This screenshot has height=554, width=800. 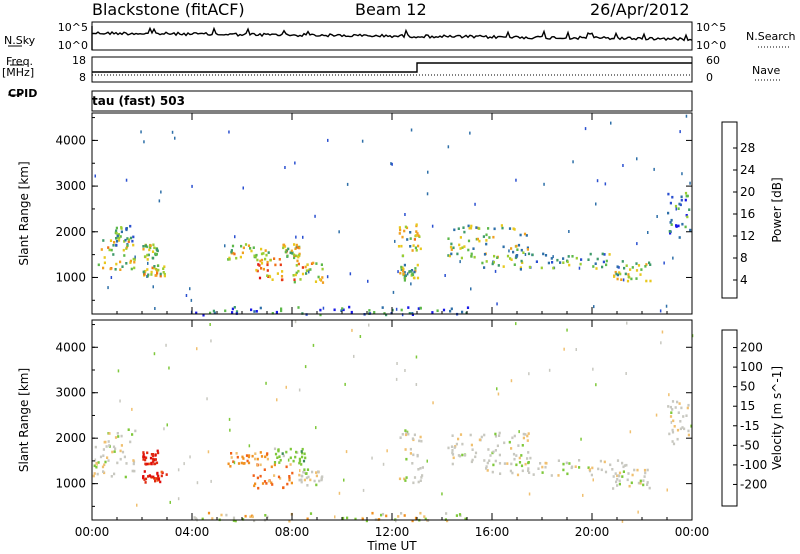 I want to click on station-title: Blackstone (fitACF), so click(x=168, y=9).